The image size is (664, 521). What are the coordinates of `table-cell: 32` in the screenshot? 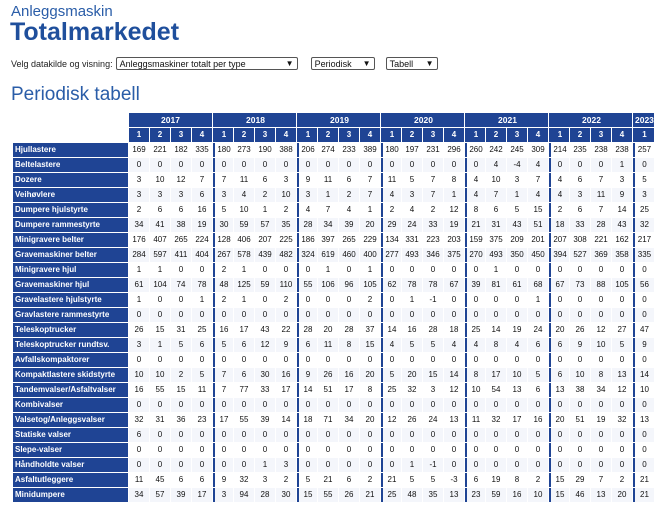 It's located at (412, 390).